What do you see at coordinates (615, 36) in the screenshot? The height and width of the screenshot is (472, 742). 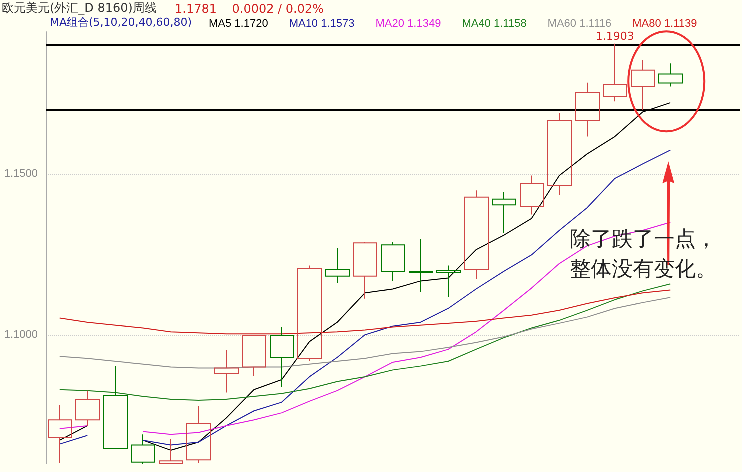 I see `annotation: 1.1903` at bounding box center [615, 36].